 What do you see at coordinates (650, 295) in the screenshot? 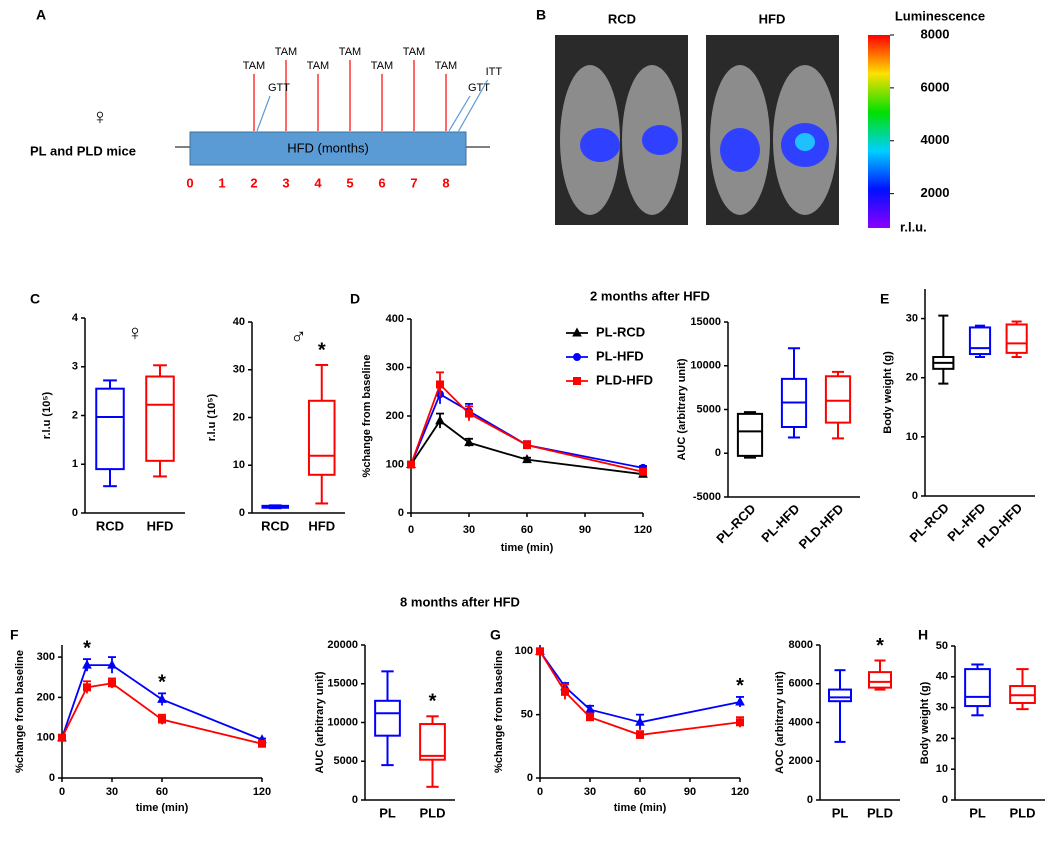
I see `chart-title: 2 months after HFD` at bounding box center [650, 295].